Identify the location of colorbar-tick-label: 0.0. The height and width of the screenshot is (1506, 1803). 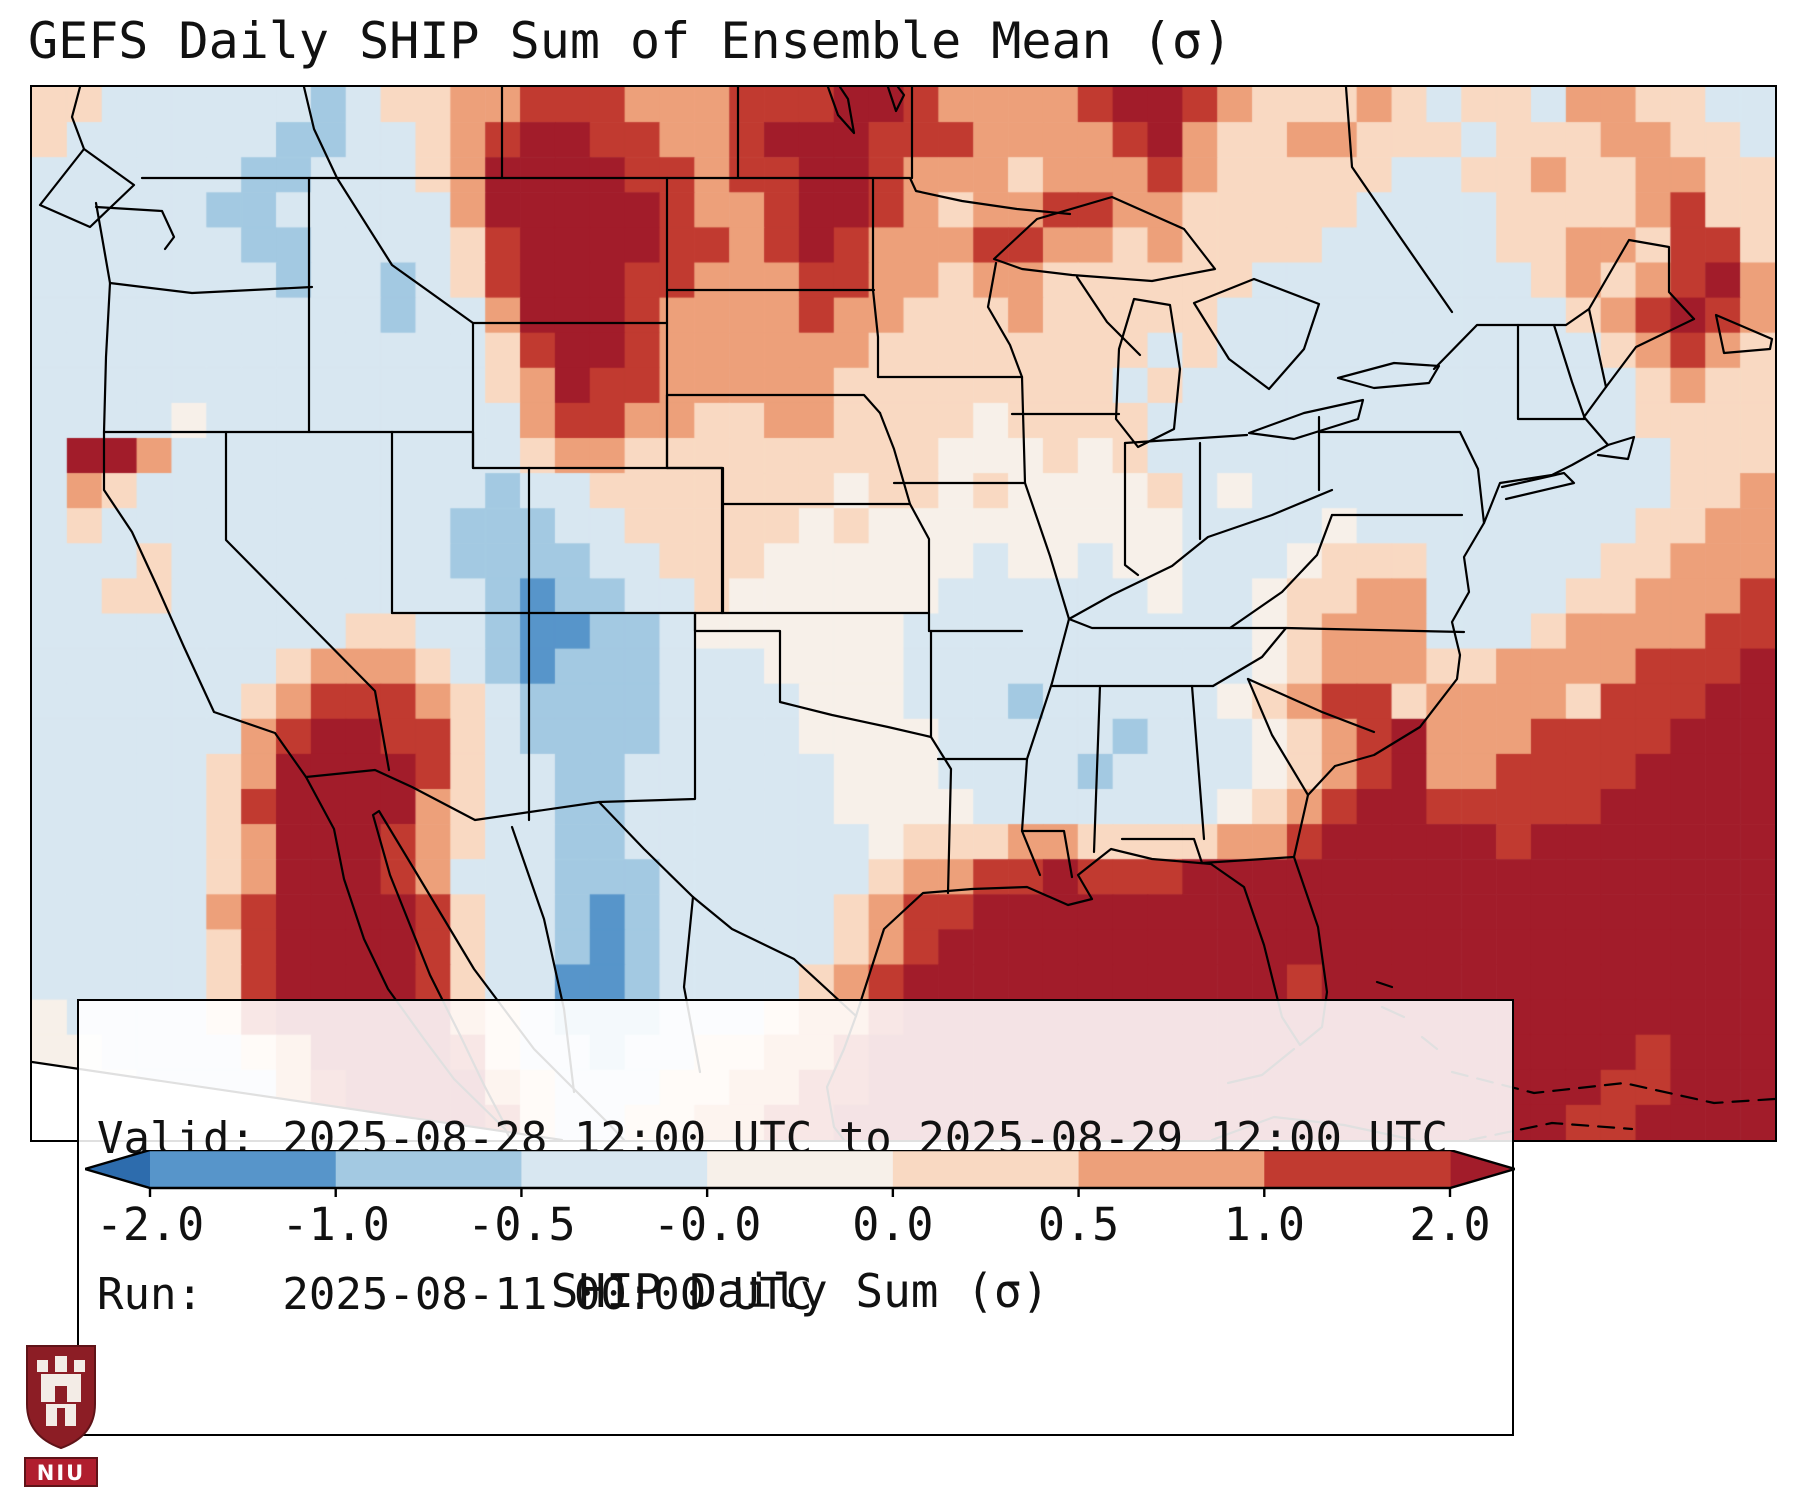
(893, 1224).